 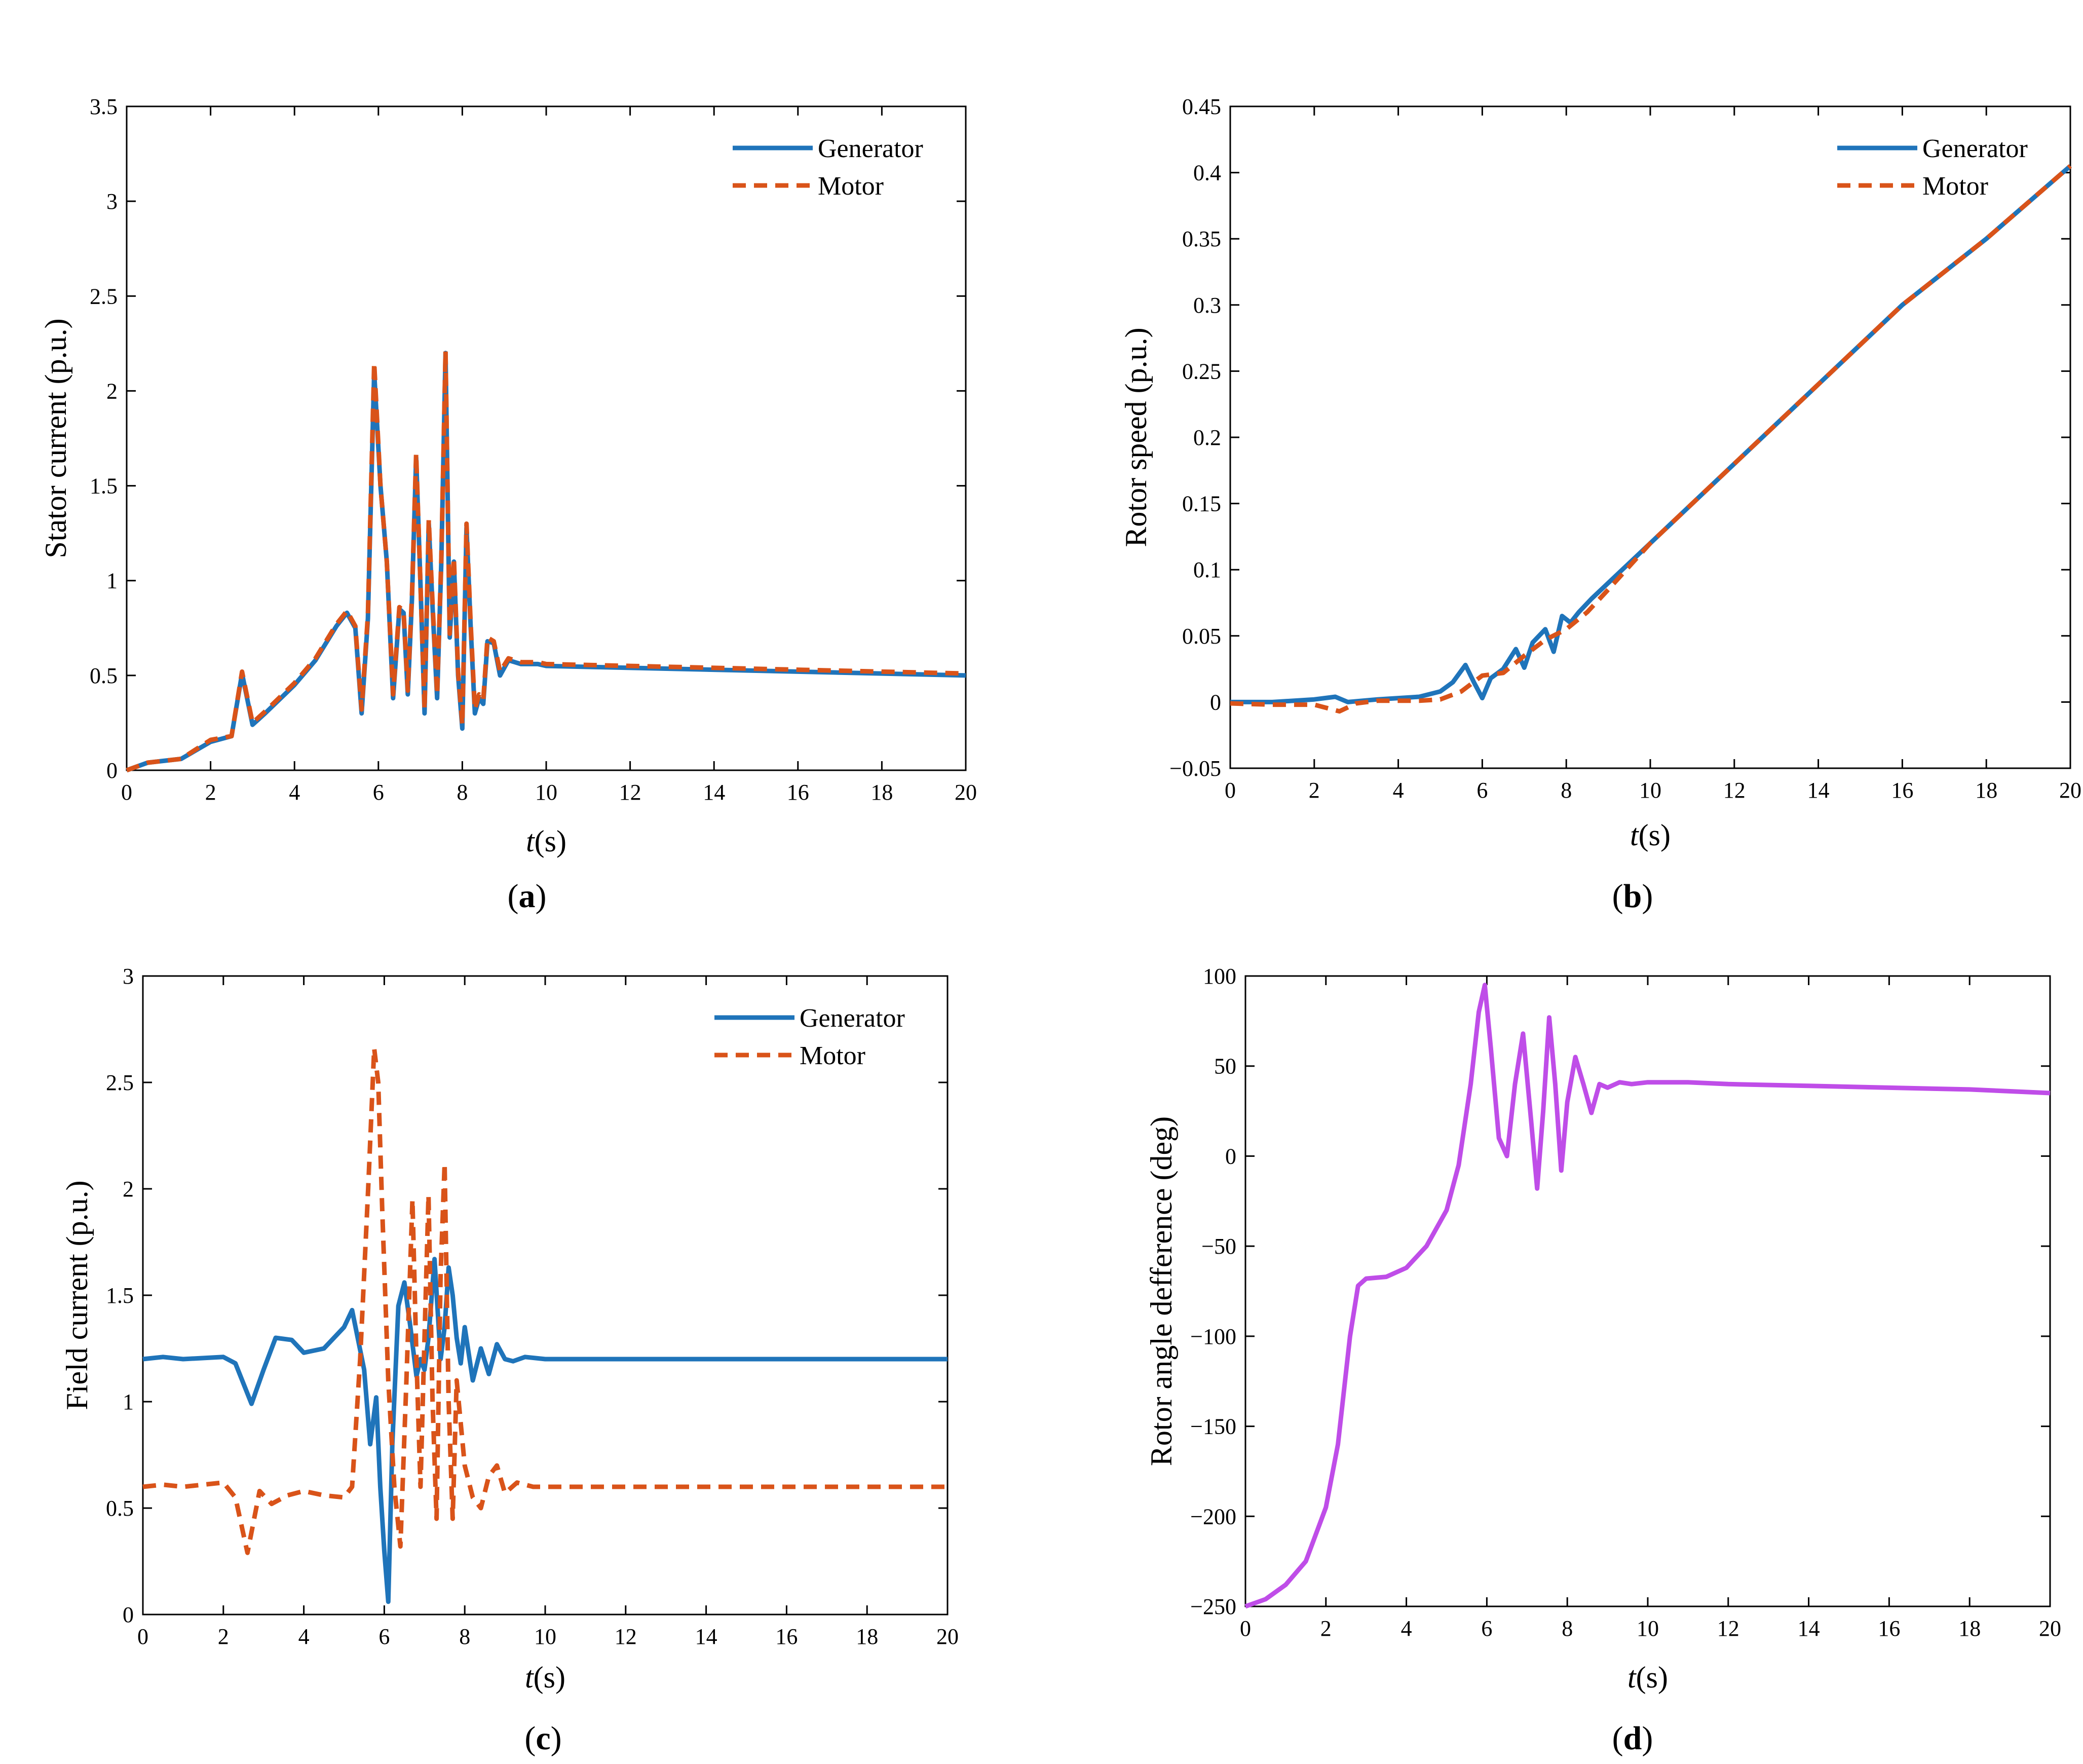 What do you see at coordinates (1201, 636) in the screenshot?
I see `y-tick-label: 0.05` at bounding box center [1201, 636].